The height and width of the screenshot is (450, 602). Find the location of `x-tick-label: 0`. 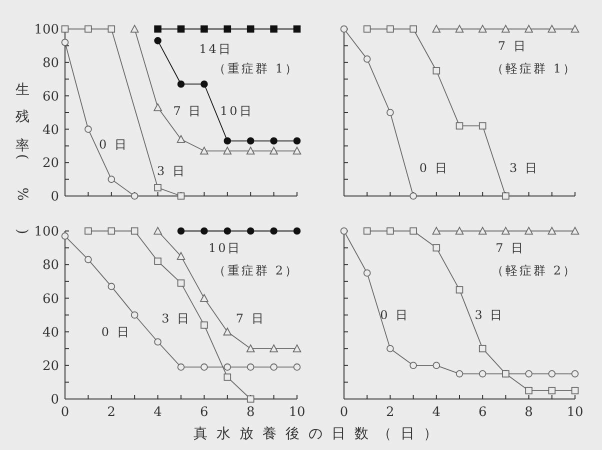

x-tick-label: 0 is located at coordinates (344, 412).